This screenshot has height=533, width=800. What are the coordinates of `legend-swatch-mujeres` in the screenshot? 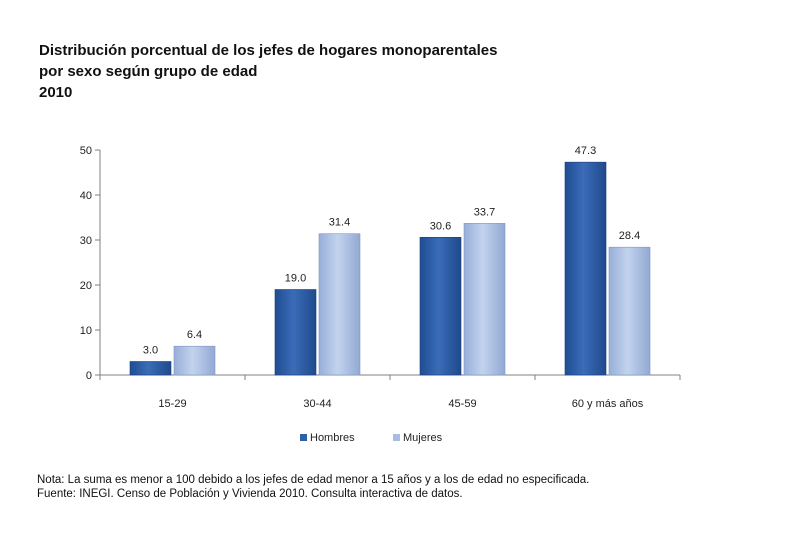 It's located at (396, 437).